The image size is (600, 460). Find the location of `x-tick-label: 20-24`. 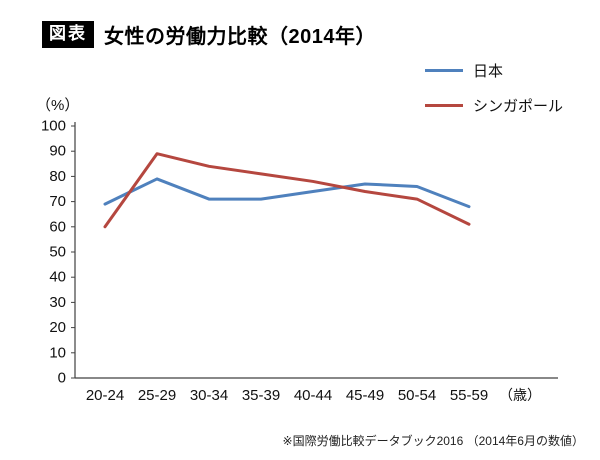

x-tick-label: 20-24 is located at coordinates (105, 395).